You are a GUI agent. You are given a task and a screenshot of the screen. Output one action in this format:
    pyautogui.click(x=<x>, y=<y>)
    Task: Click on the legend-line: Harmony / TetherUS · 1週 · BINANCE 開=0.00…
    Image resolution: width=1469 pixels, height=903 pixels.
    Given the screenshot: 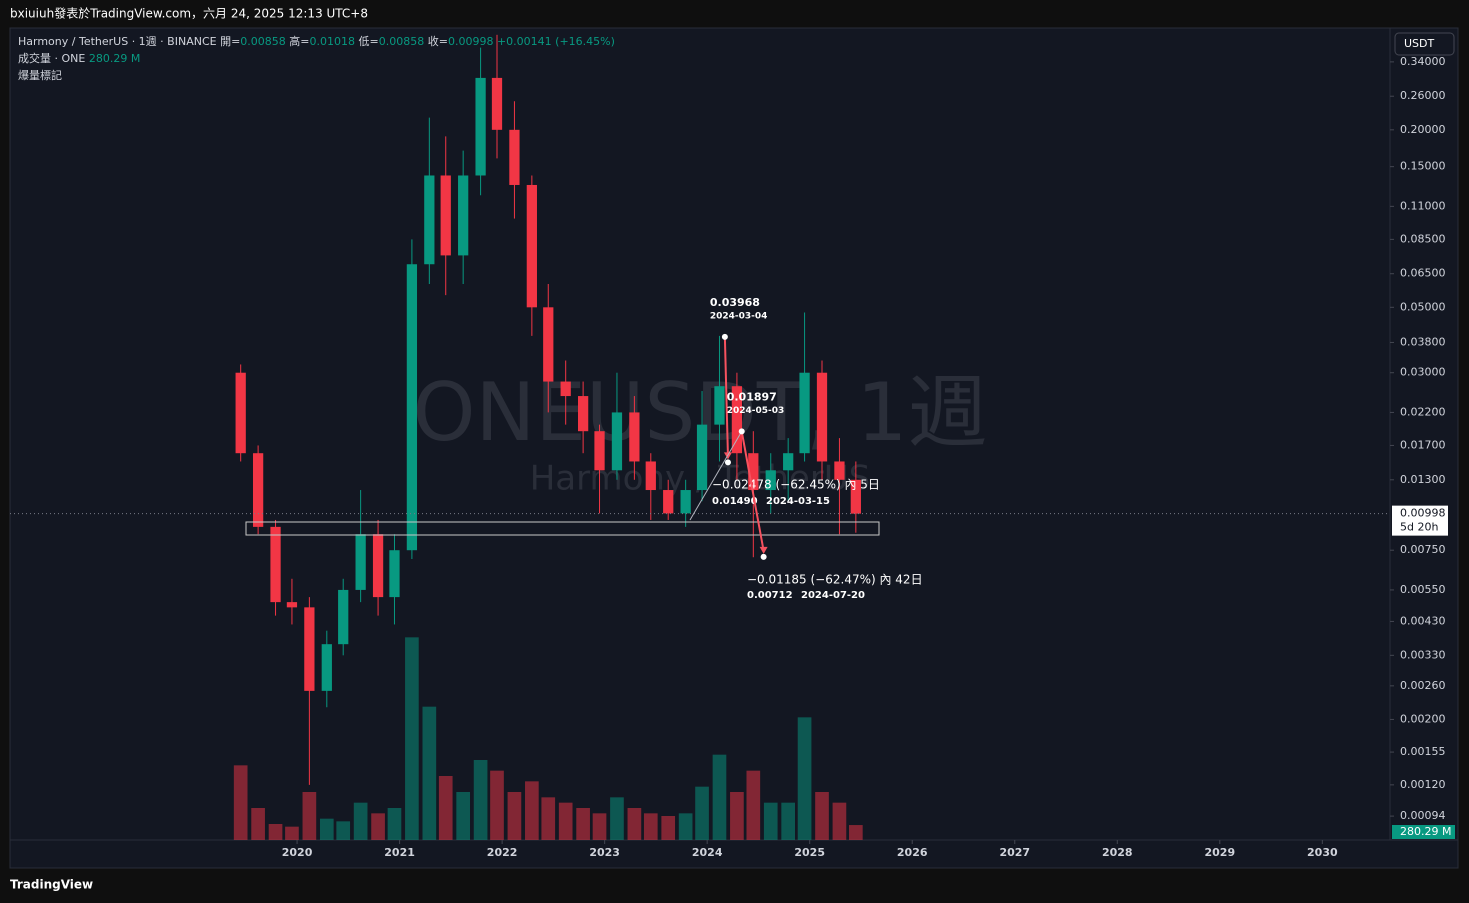 What is the action you would take?
    pyautogui.click(x=316, y=41)
    